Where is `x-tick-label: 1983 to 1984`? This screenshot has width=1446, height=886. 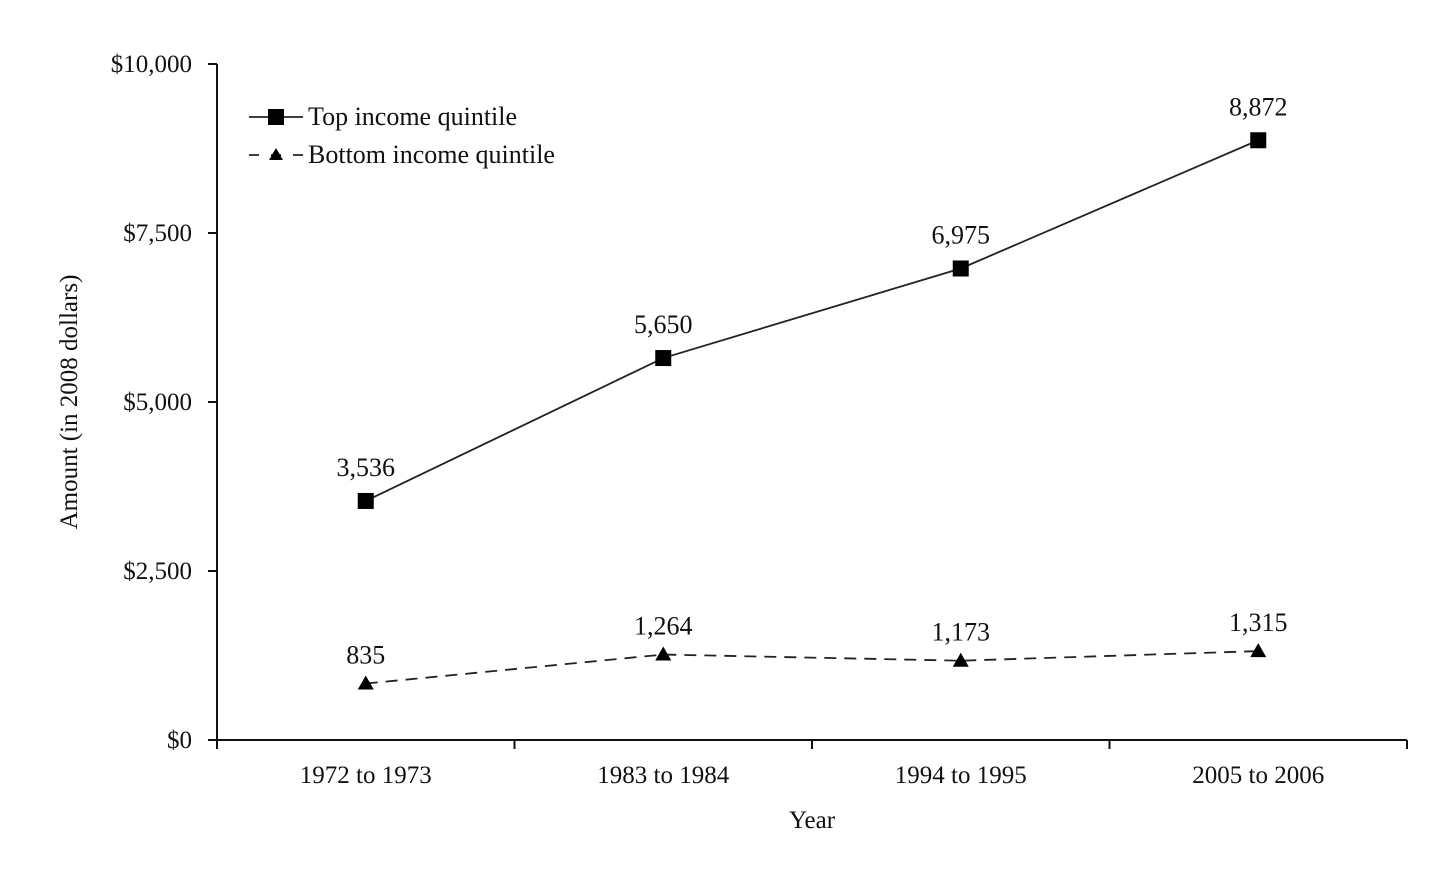 x-tick-label: 1983 to 1984 is located at coordinates (663, 775).